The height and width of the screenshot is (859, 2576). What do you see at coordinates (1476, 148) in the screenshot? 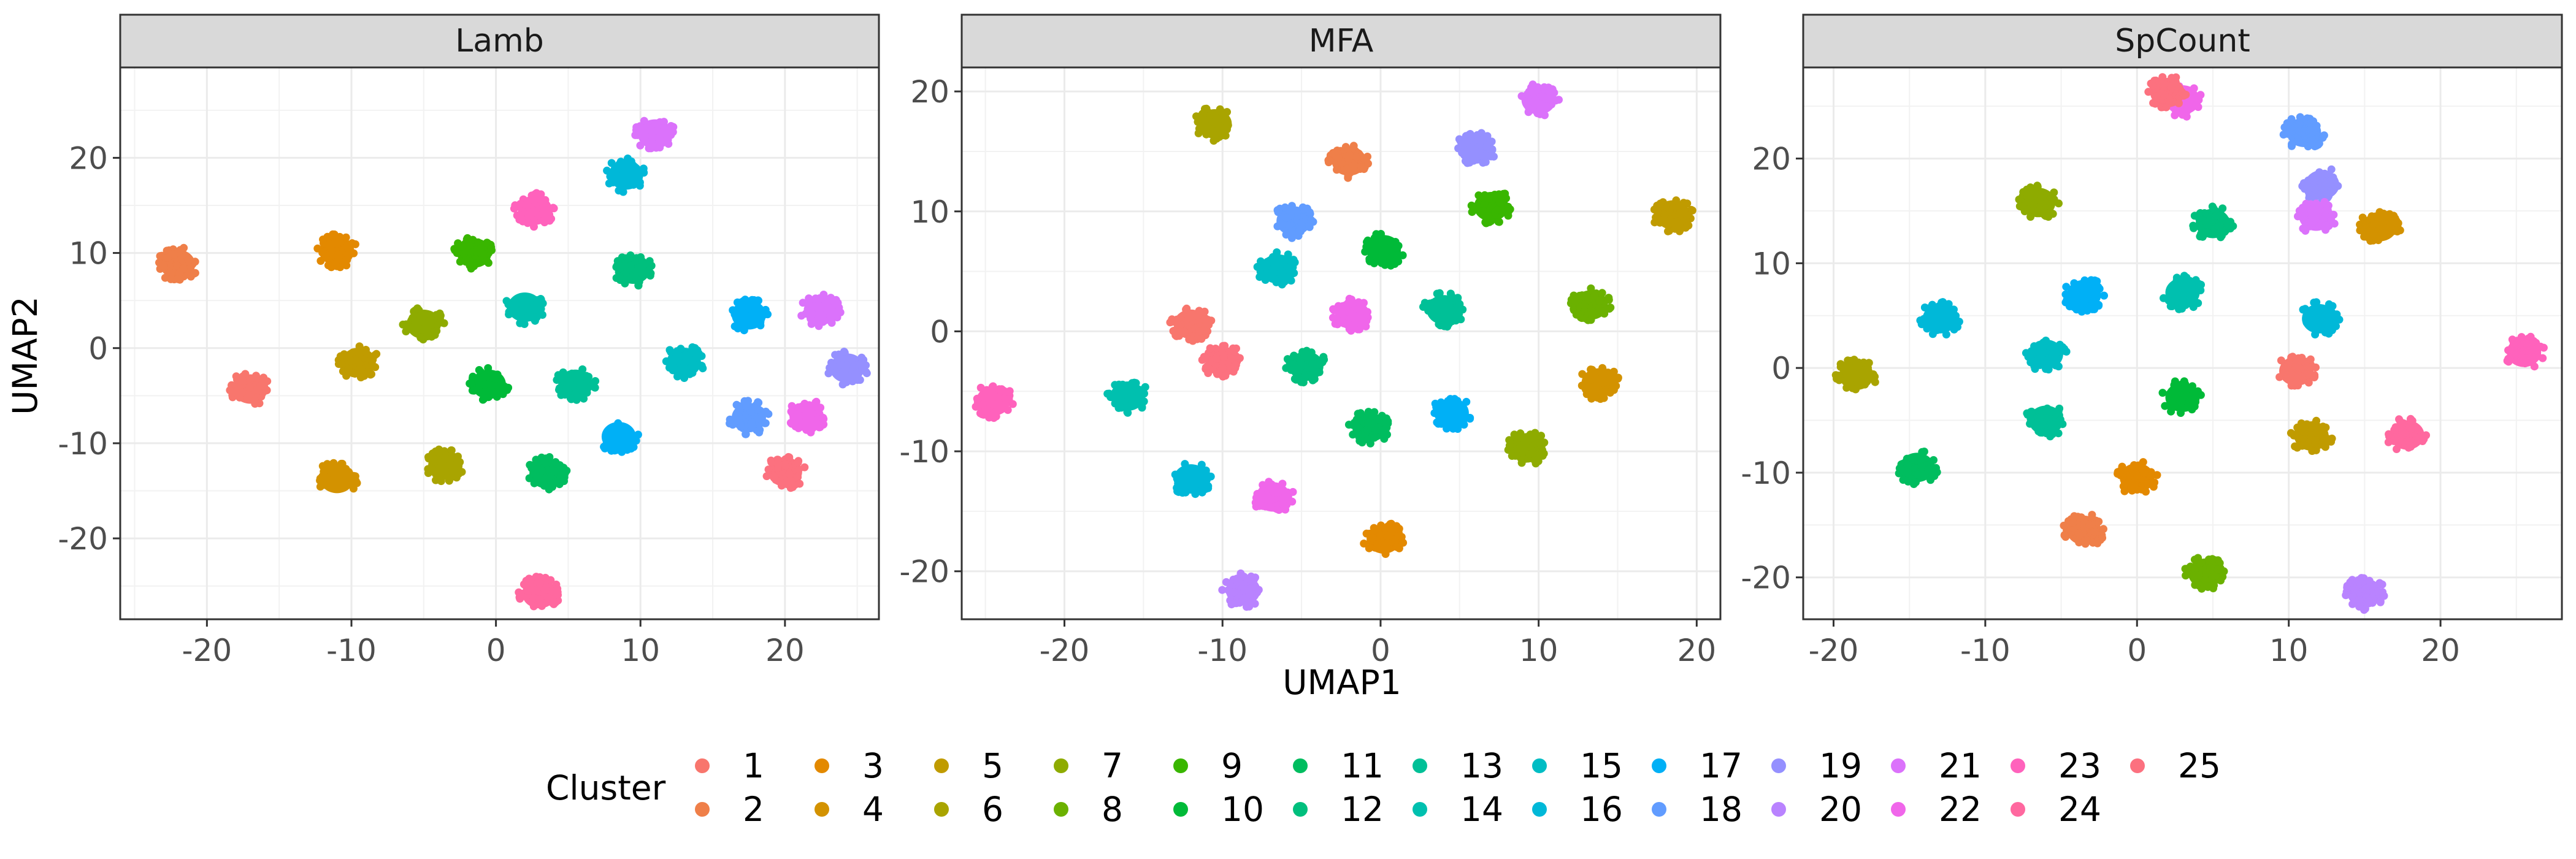
I see `cluster-19-points` at bounding box center [1476, 148].